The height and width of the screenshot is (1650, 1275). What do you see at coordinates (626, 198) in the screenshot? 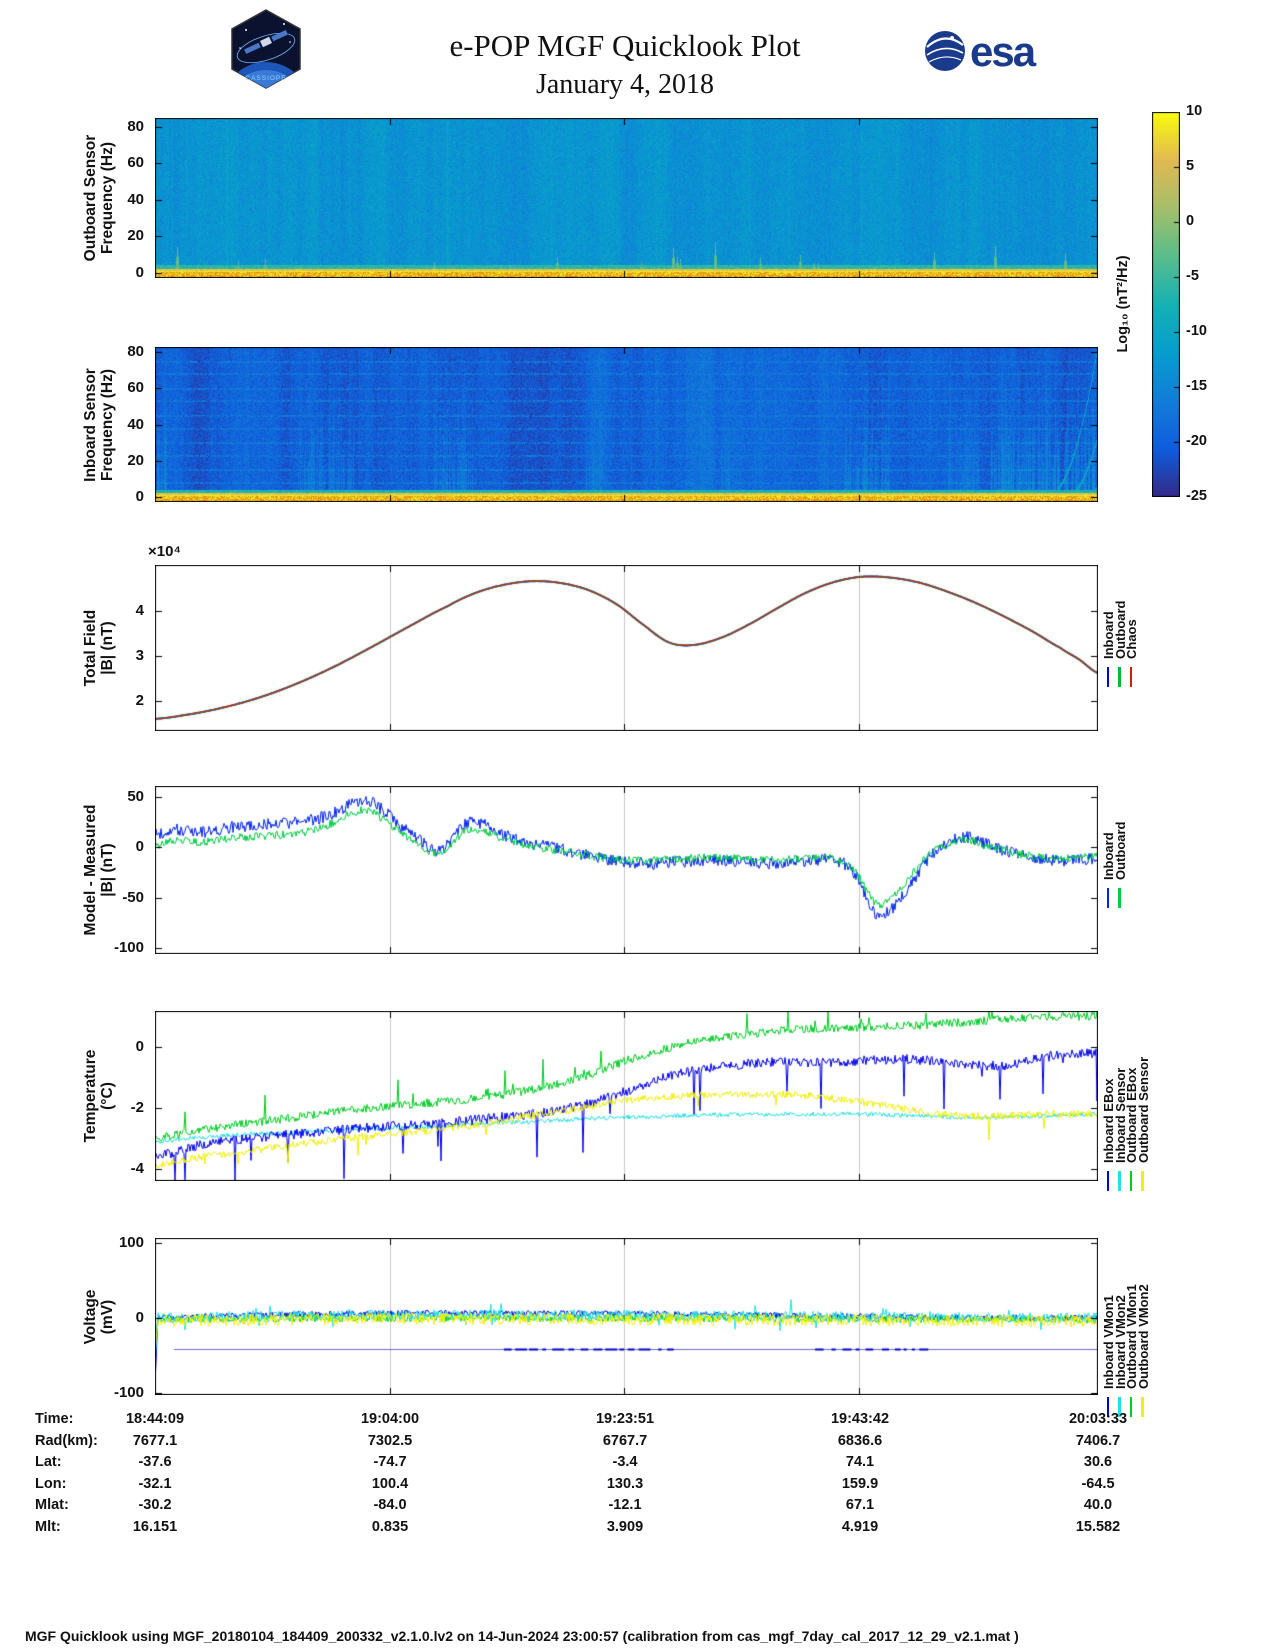
I see `outboard-spectrogram-canvas` at bounding box center [626, 198].